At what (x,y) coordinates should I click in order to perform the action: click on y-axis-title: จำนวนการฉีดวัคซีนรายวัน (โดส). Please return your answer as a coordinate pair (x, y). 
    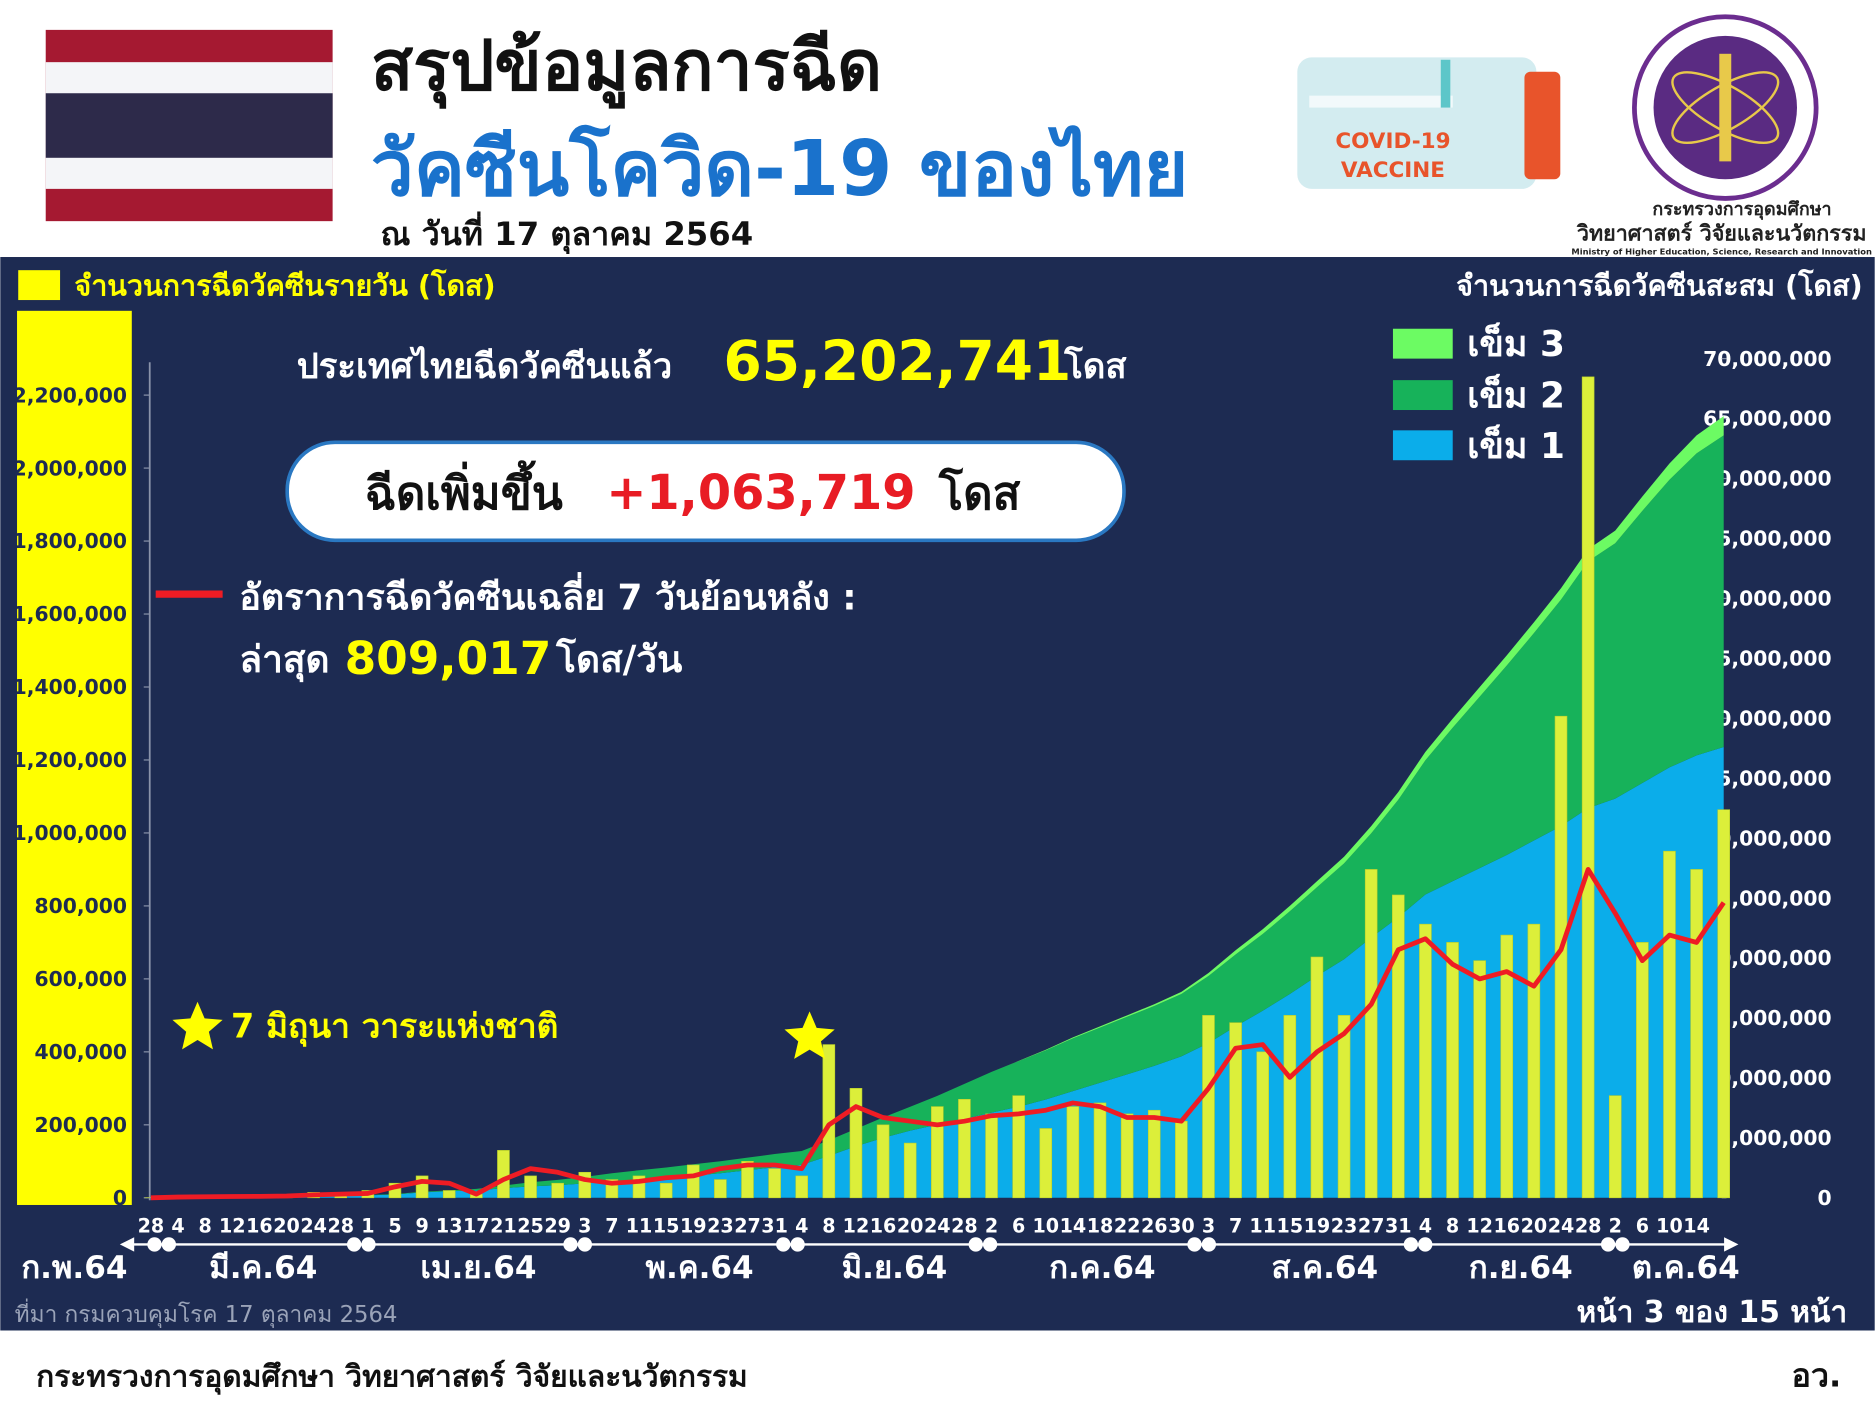
    Looking at the image, I should click on (284, 284).